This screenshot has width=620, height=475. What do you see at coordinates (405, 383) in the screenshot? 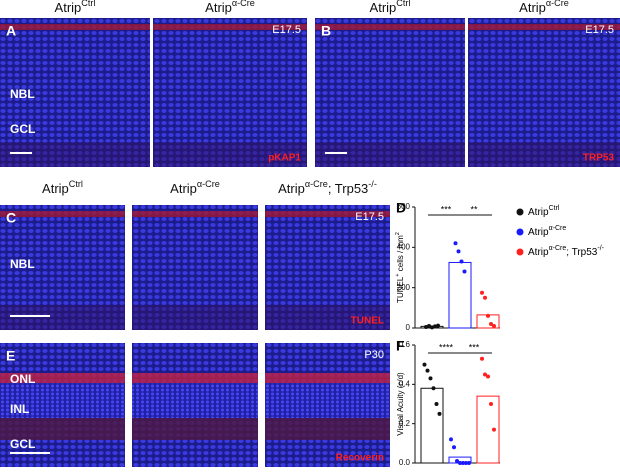
I see `y-tick-label: 0.4` at bounding box center [405, 383].